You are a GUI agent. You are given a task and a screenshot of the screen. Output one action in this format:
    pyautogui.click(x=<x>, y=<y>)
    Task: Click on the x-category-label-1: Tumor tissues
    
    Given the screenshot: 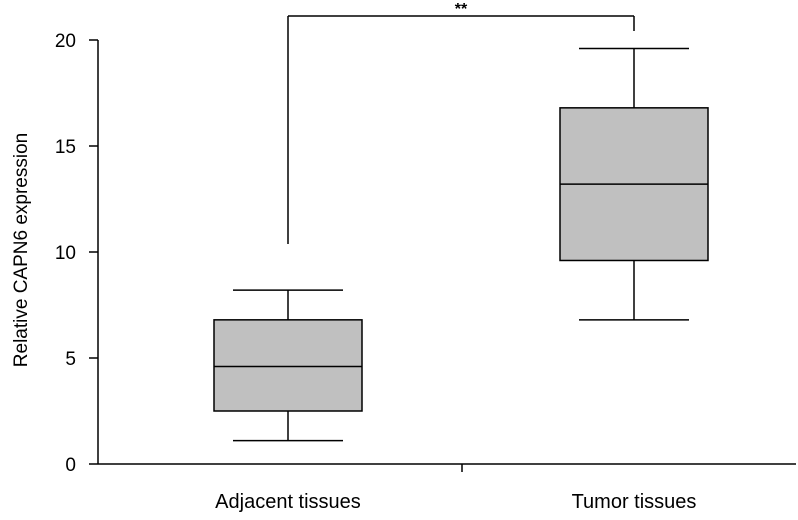 What is the action you would take?
    pyautogui.click(x=634, y=502)
    